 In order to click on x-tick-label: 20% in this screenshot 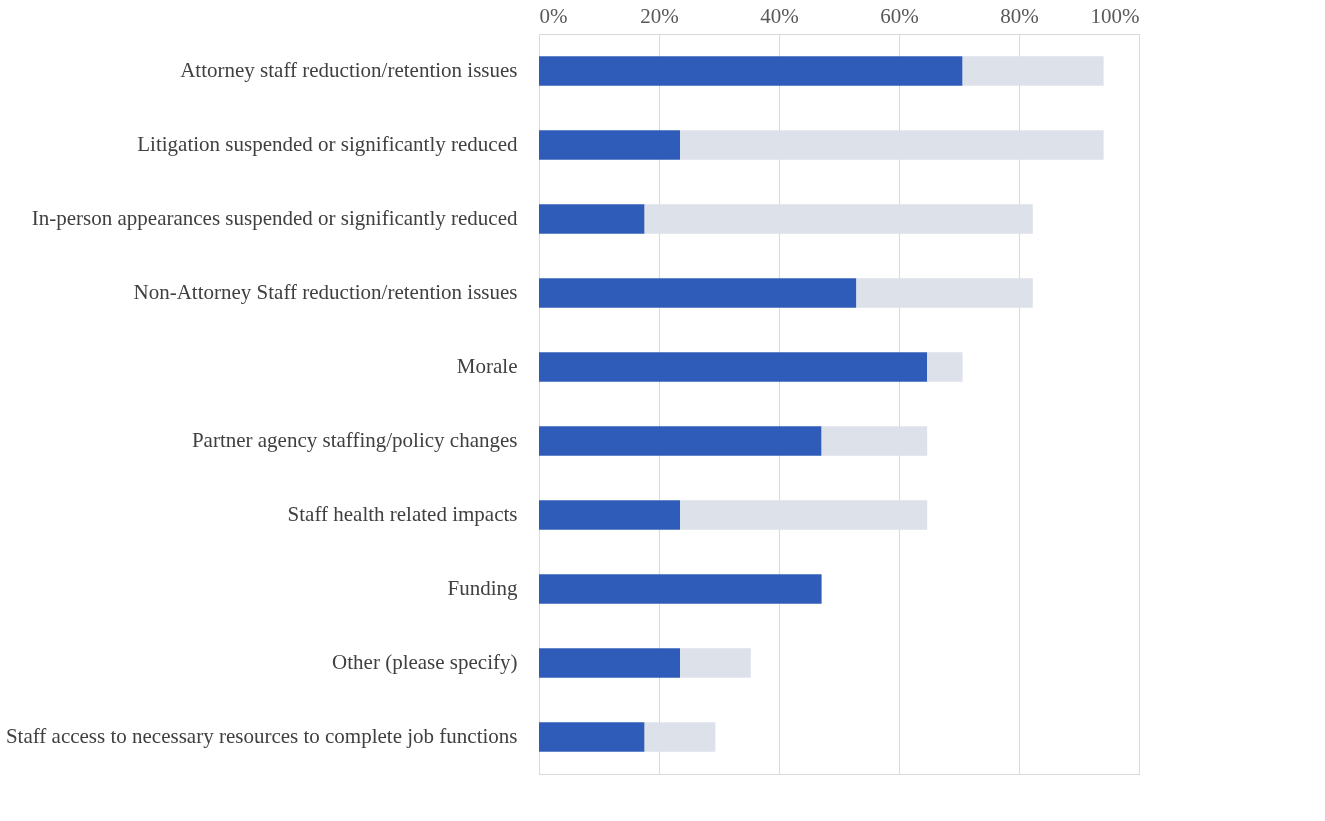, I will do `click(659, 15)`.